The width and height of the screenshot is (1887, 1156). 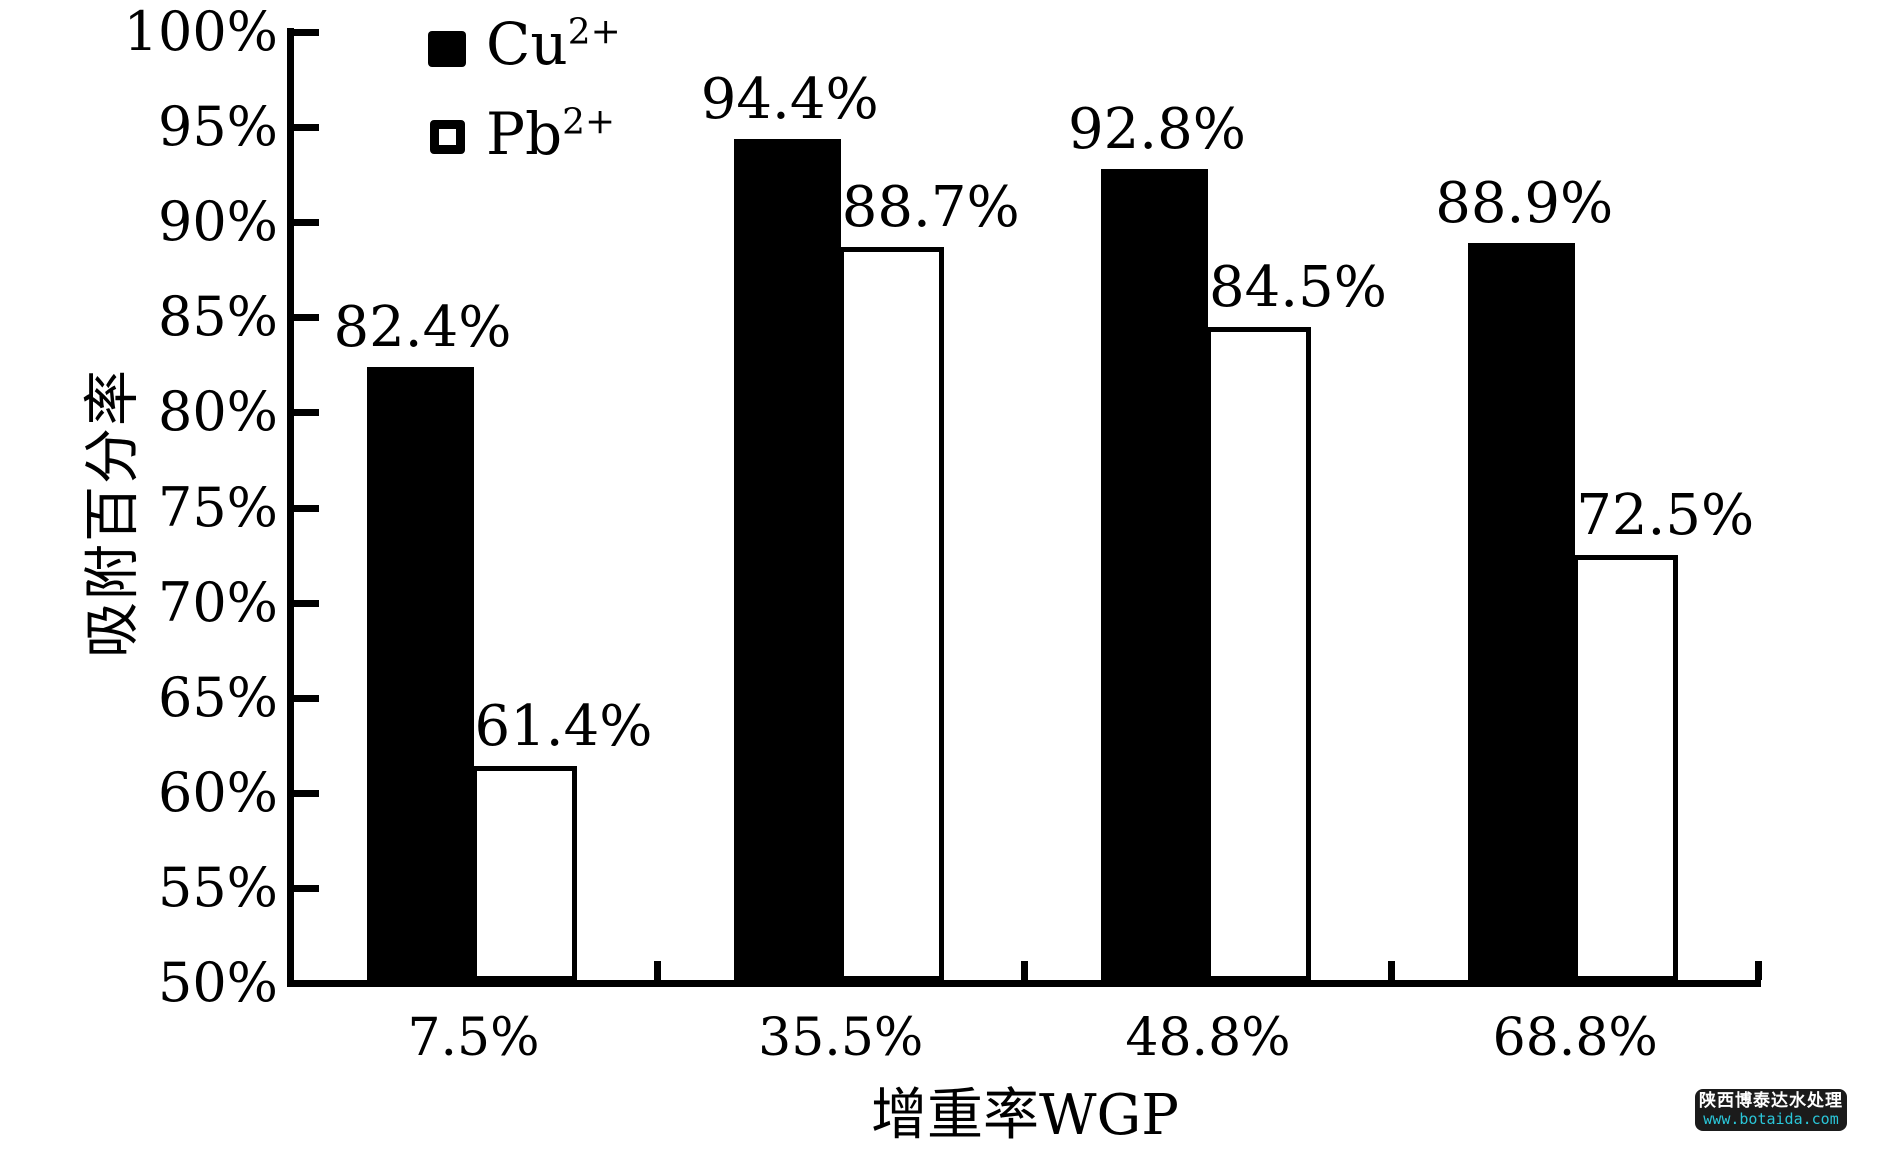 What do you see at coordinates (524, 873) in the screenshot?
I see `pb-bar-7.5%` at bounding box center [524, 873].